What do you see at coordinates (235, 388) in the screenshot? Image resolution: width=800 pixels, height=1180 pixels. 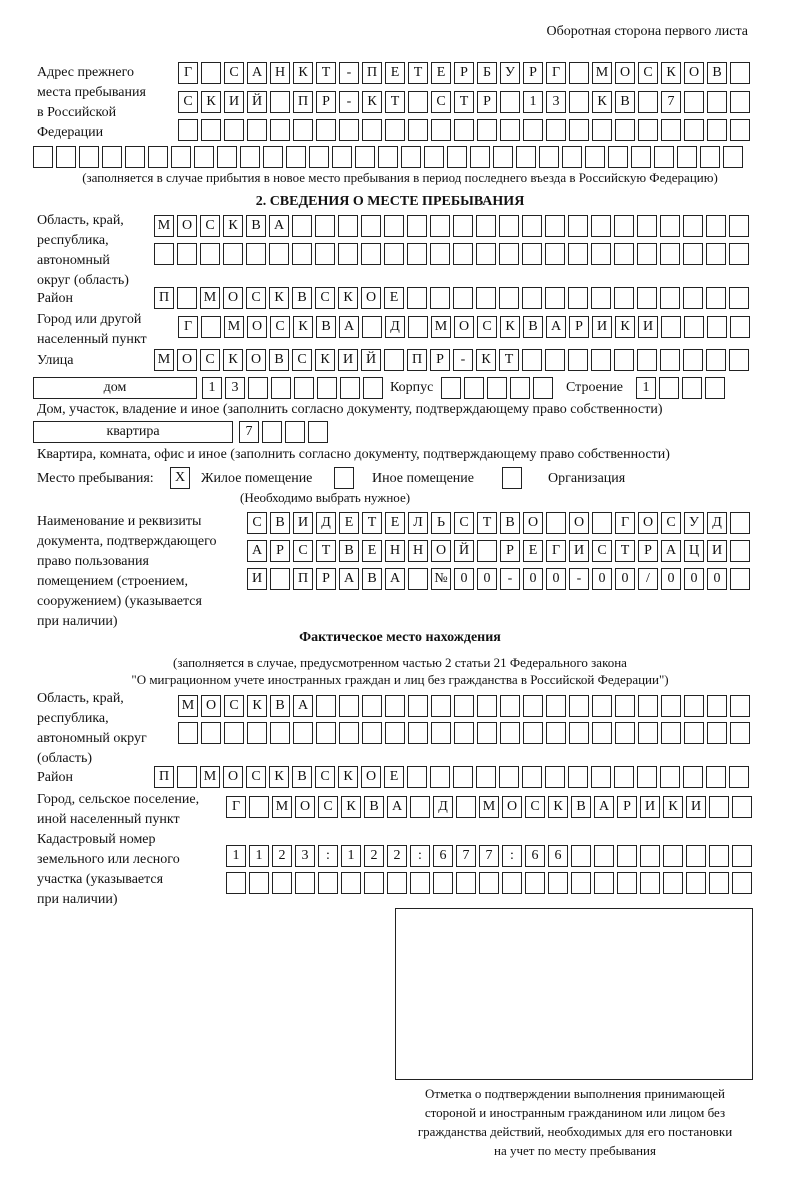 I see `char-cell: 3` at bounding box center [235, 388].